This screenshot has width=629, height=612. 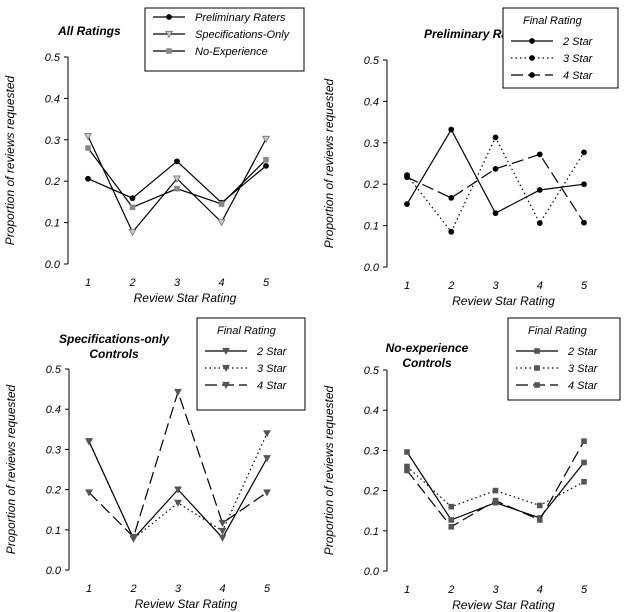 What do you see at coordinates (231, 52) in the screenshot?
I see `legend-label: No-Experience` at bounding box center [231, 52].